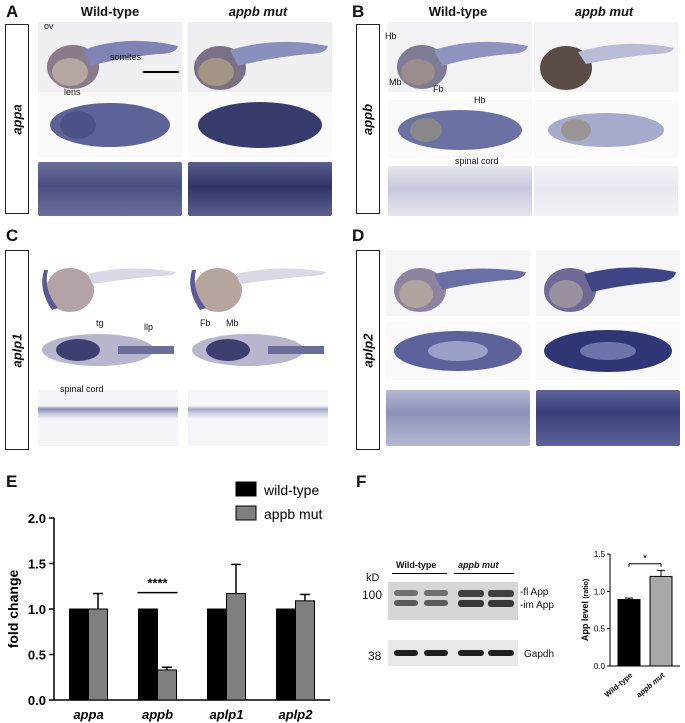  Describe the element at coordinates (460, 191) in the screenshot. I see `panel-b-wt-trunk-image` at that location.